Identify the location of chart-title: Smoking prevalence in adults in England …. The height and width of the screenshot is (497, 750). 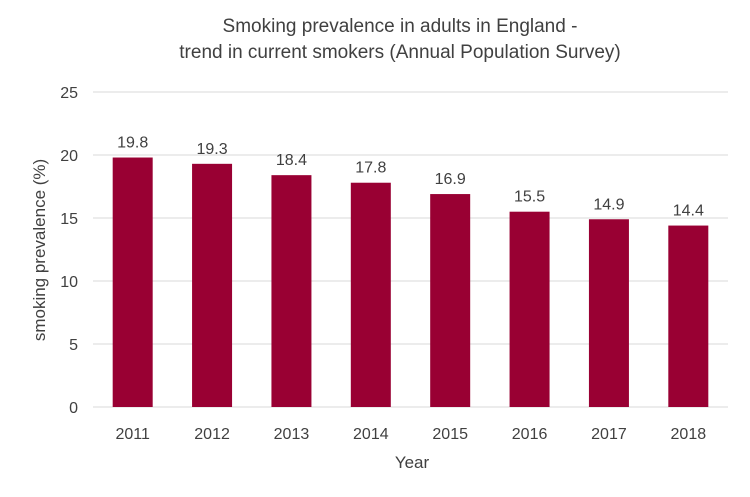
(399, 39).